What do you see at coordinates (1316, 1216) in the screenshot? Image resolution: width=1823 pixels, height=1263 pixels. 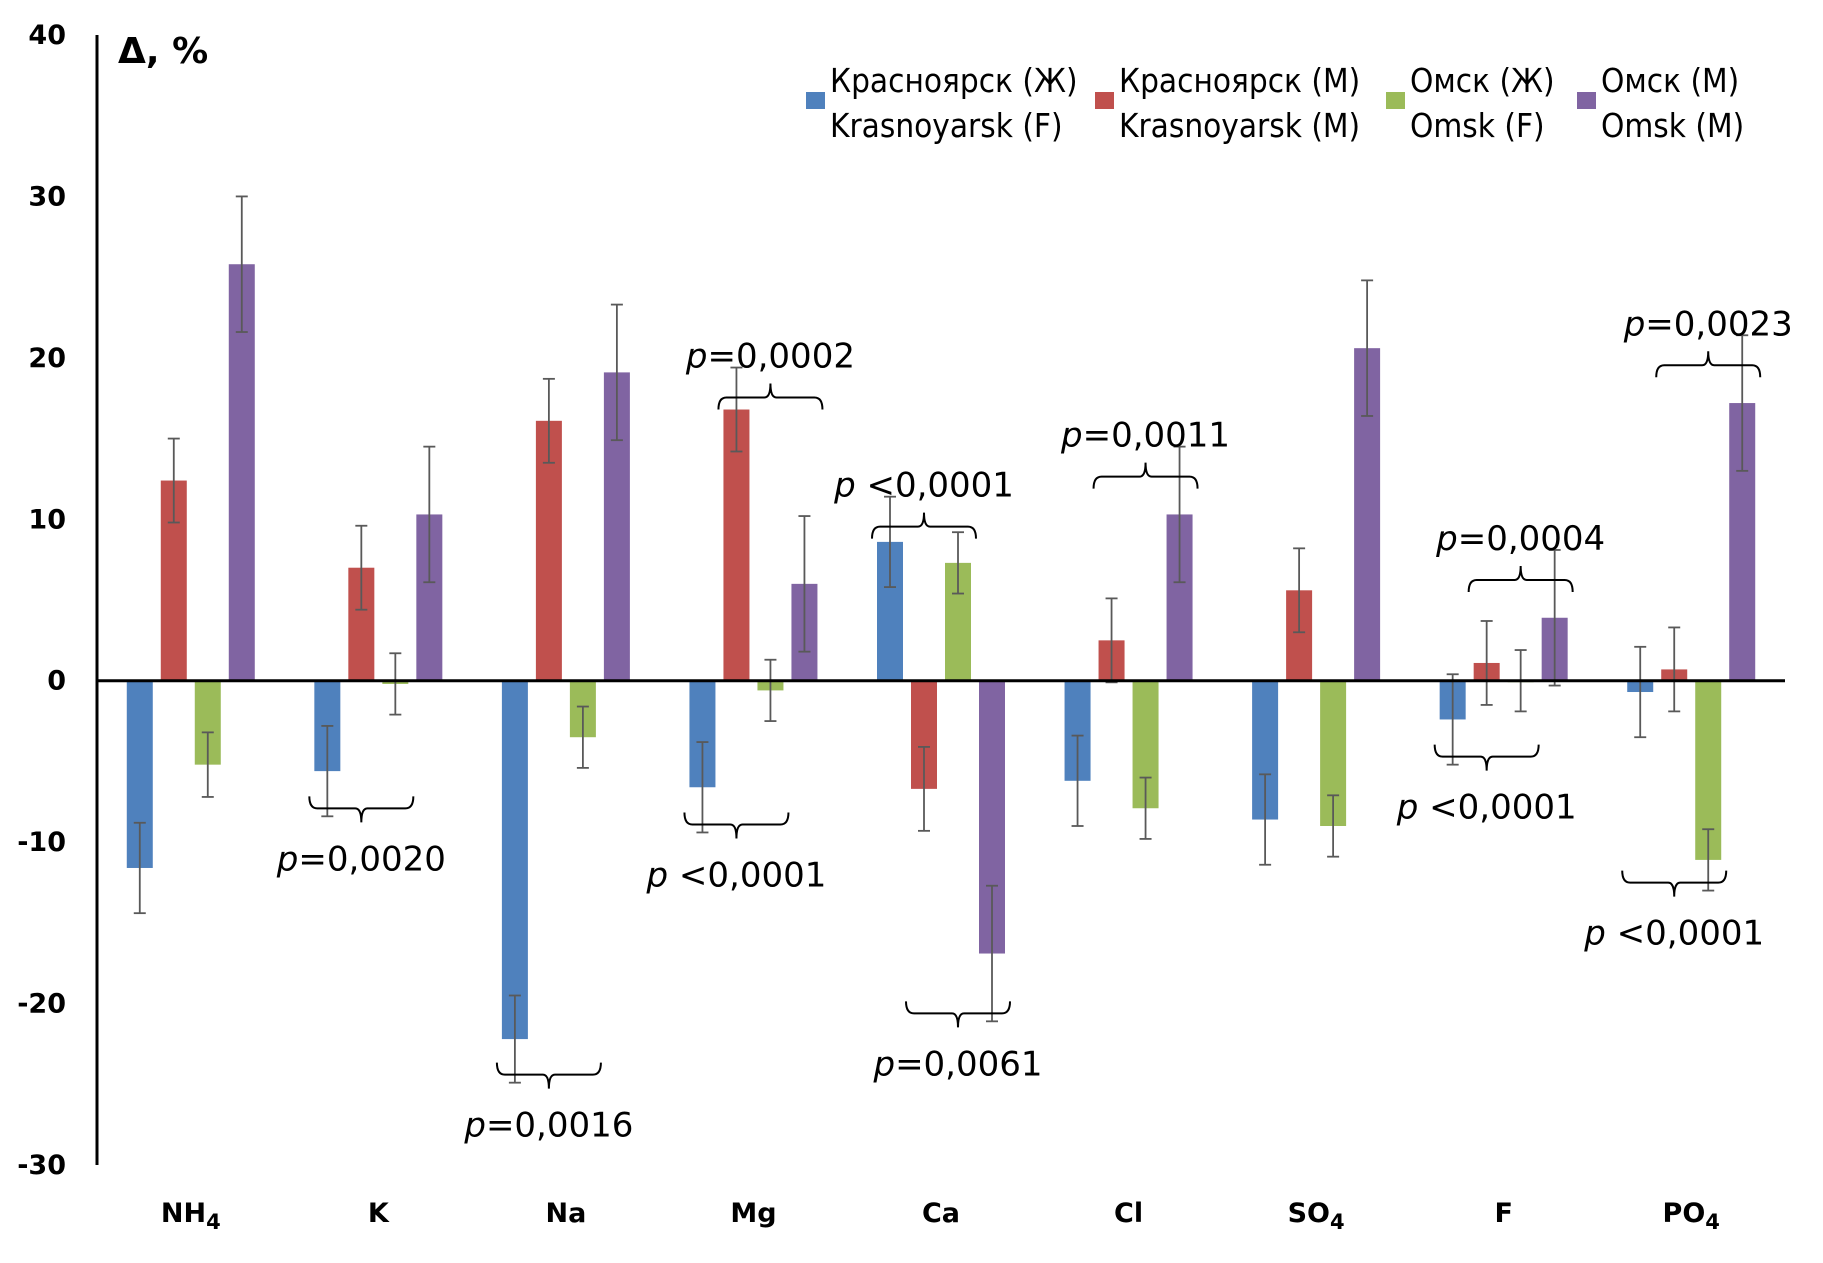 I see `x-tick-label: SO4` at bounding box center [1316, 1216].